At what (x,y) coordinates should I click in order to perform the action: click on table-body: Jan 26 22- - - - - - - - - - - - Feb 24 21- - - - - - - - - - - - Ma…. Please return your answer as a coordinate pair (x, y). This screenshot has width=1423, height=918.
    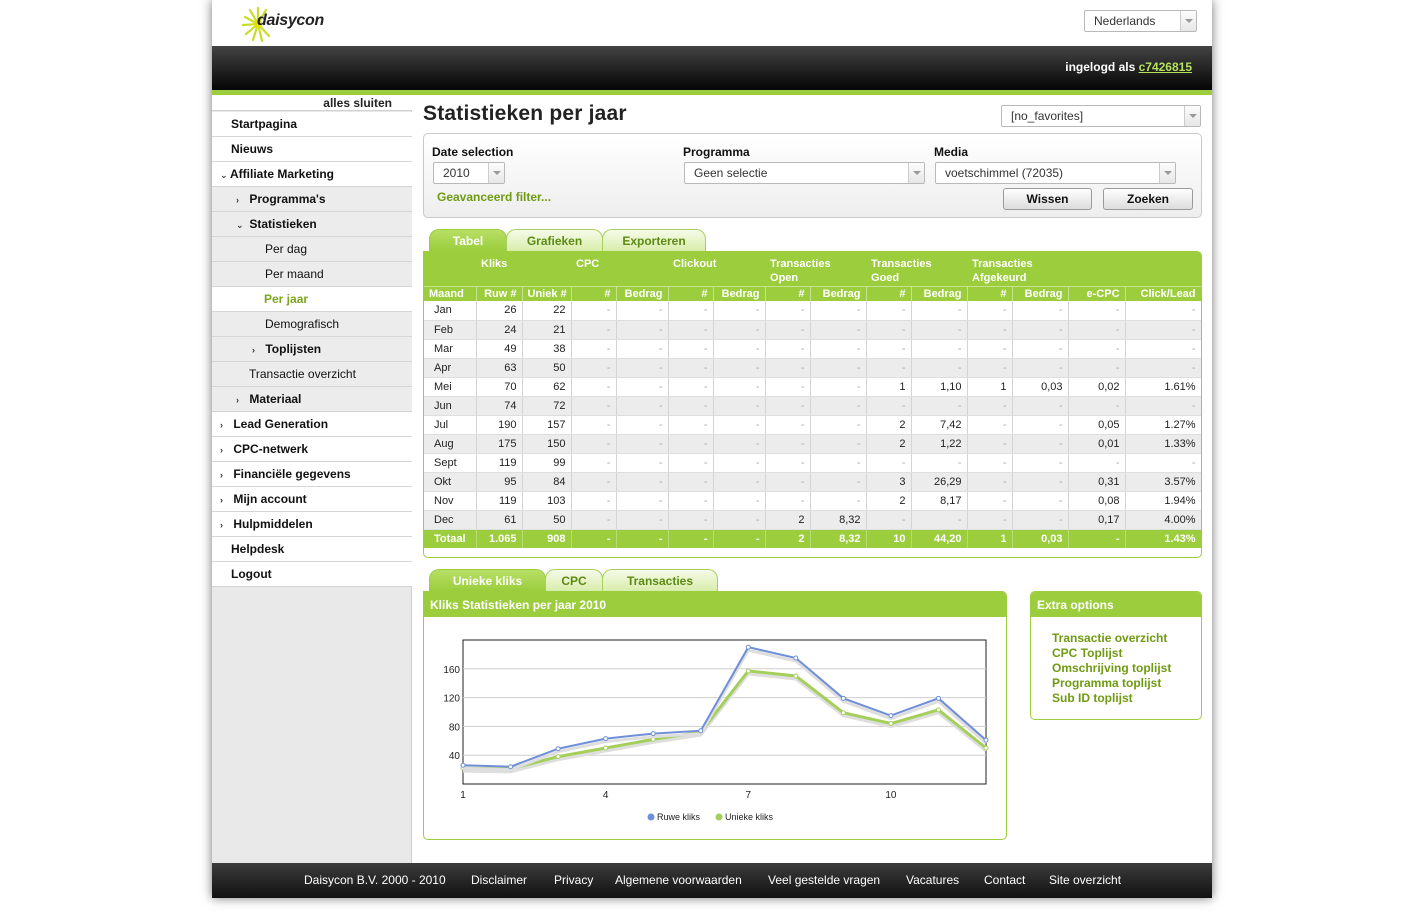
    Looking at the image, I should click on (812, 424).